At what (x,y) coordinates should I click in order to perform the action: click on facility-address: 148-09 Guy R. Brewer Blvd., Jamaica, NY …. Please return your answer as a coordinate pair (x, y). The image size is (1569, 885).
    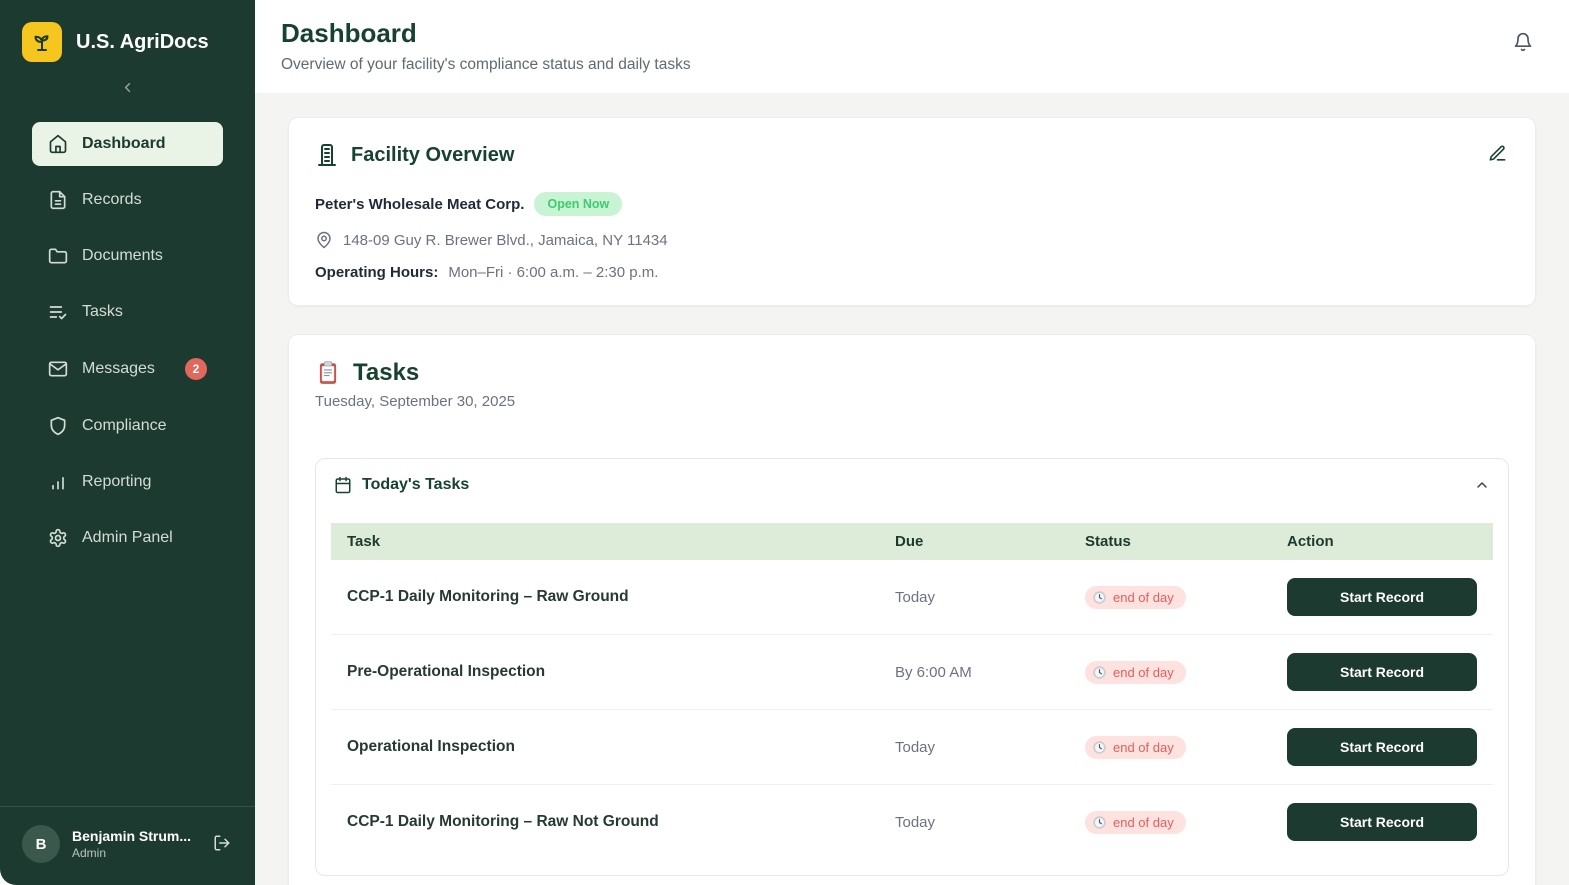
    Looking at the image, I should click on (505, 240).